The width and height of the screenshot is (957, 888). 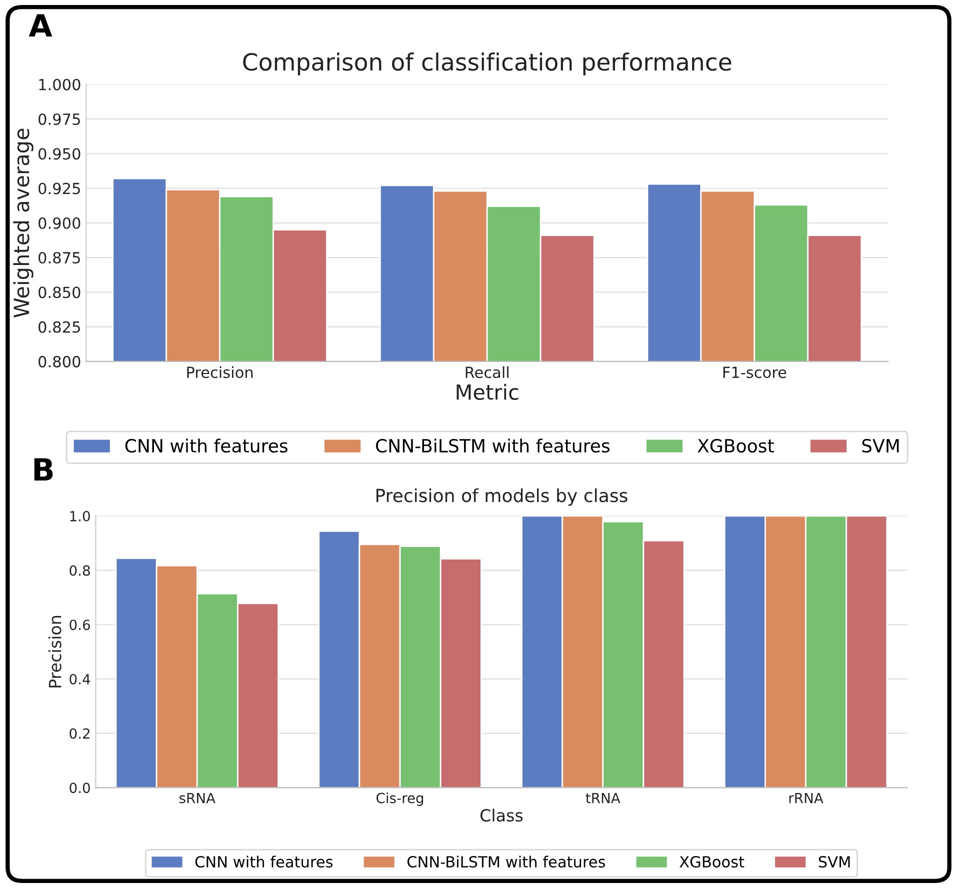 What do you see at coordinates (43, 469) in the screenshot?
I see `text: B` at bounding box center [43, 469].